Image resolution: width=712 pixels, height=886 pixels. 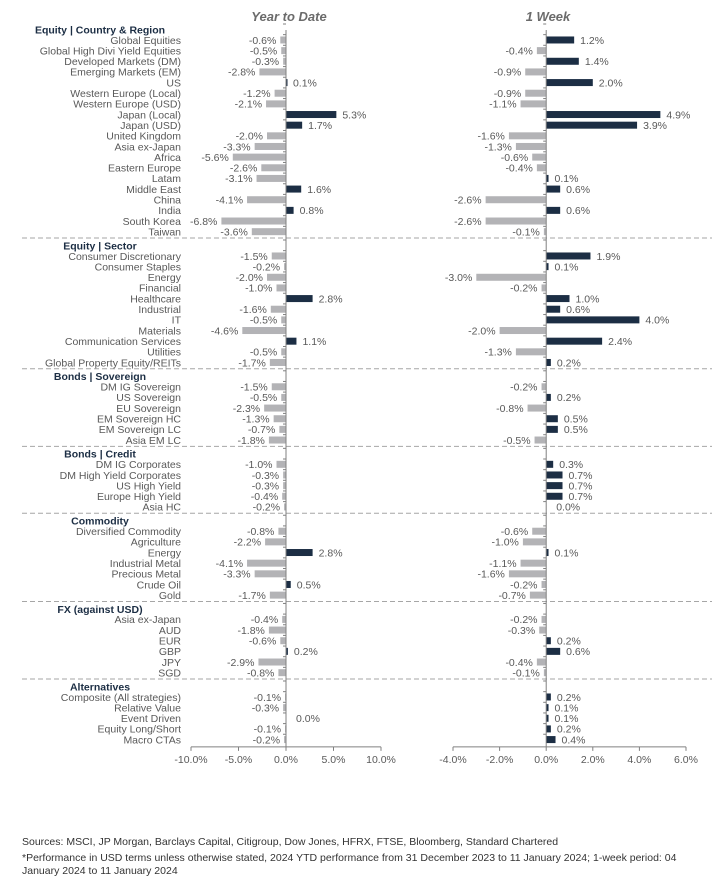 I want to click on row-label: Western Europe (USD), so click(x=127, y=105).